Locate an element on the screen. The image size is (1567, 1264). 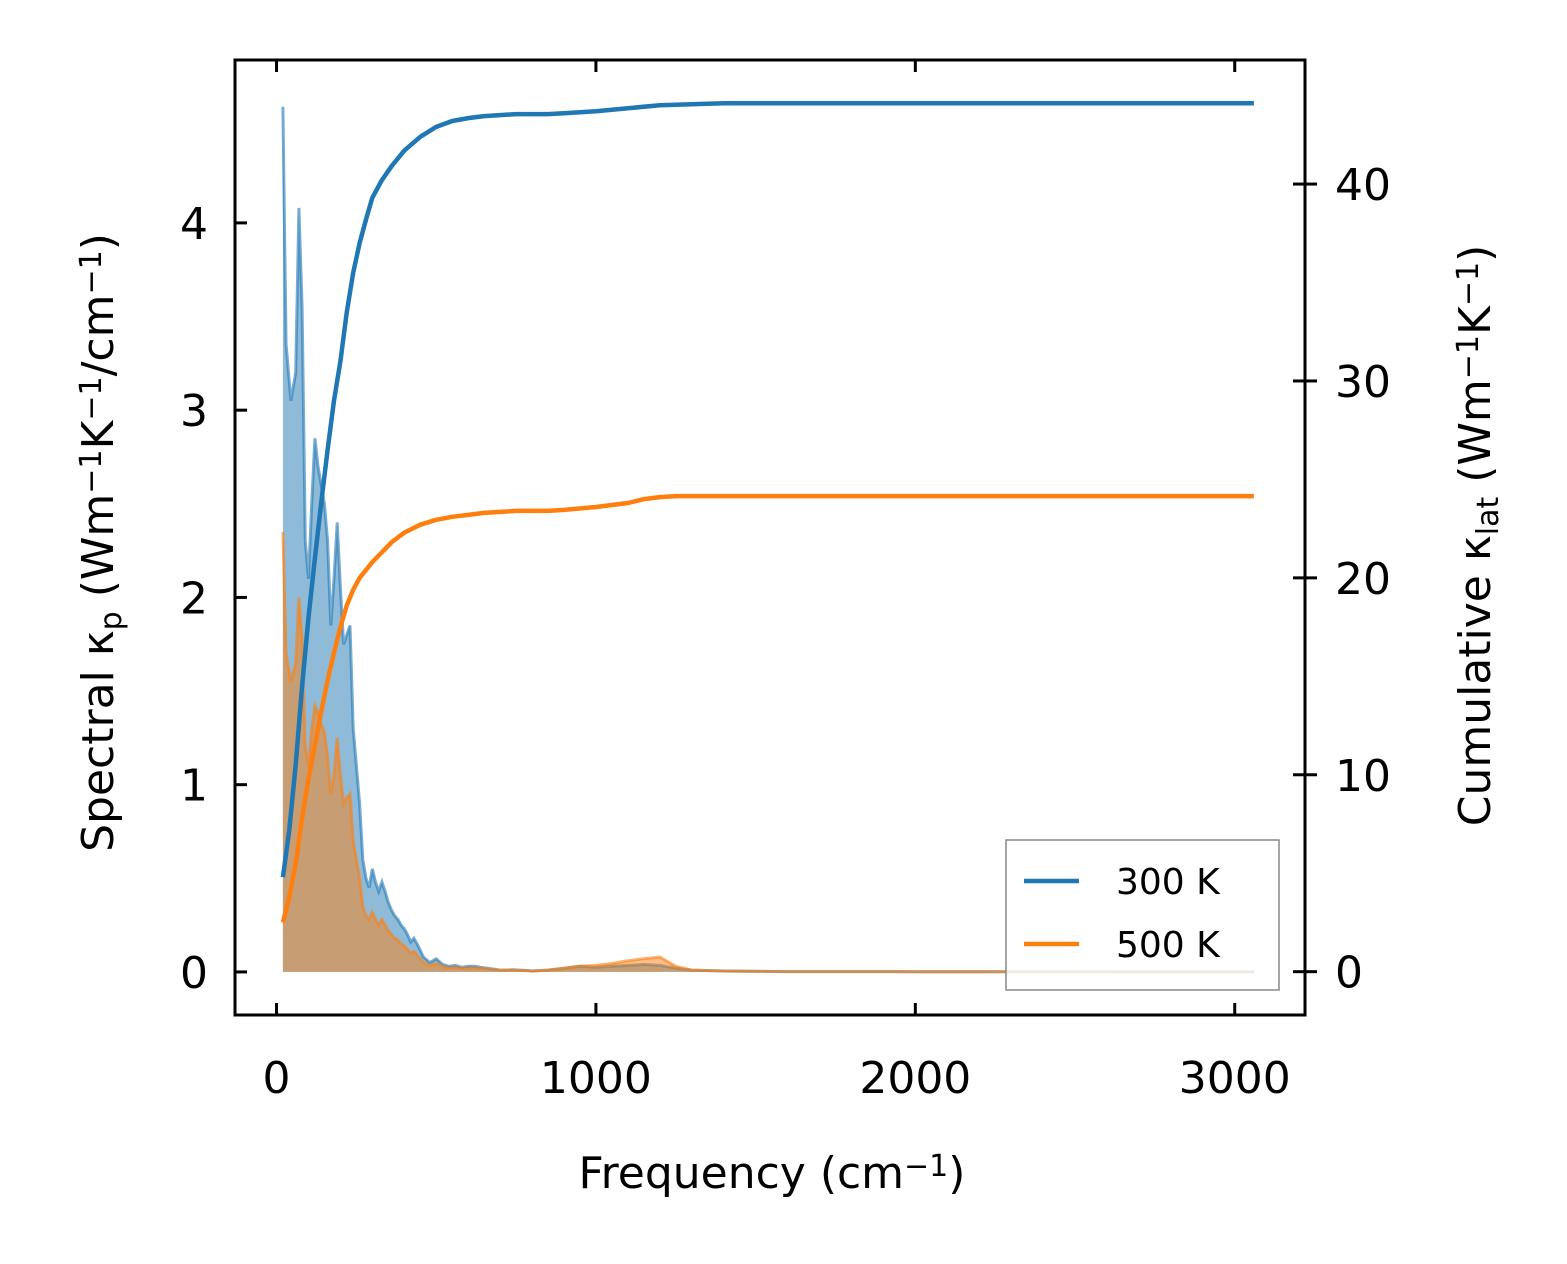
y-left-axis-label: Spectral κp (Wm−1K−1/cm−1) is located at coordinates (101, 542).